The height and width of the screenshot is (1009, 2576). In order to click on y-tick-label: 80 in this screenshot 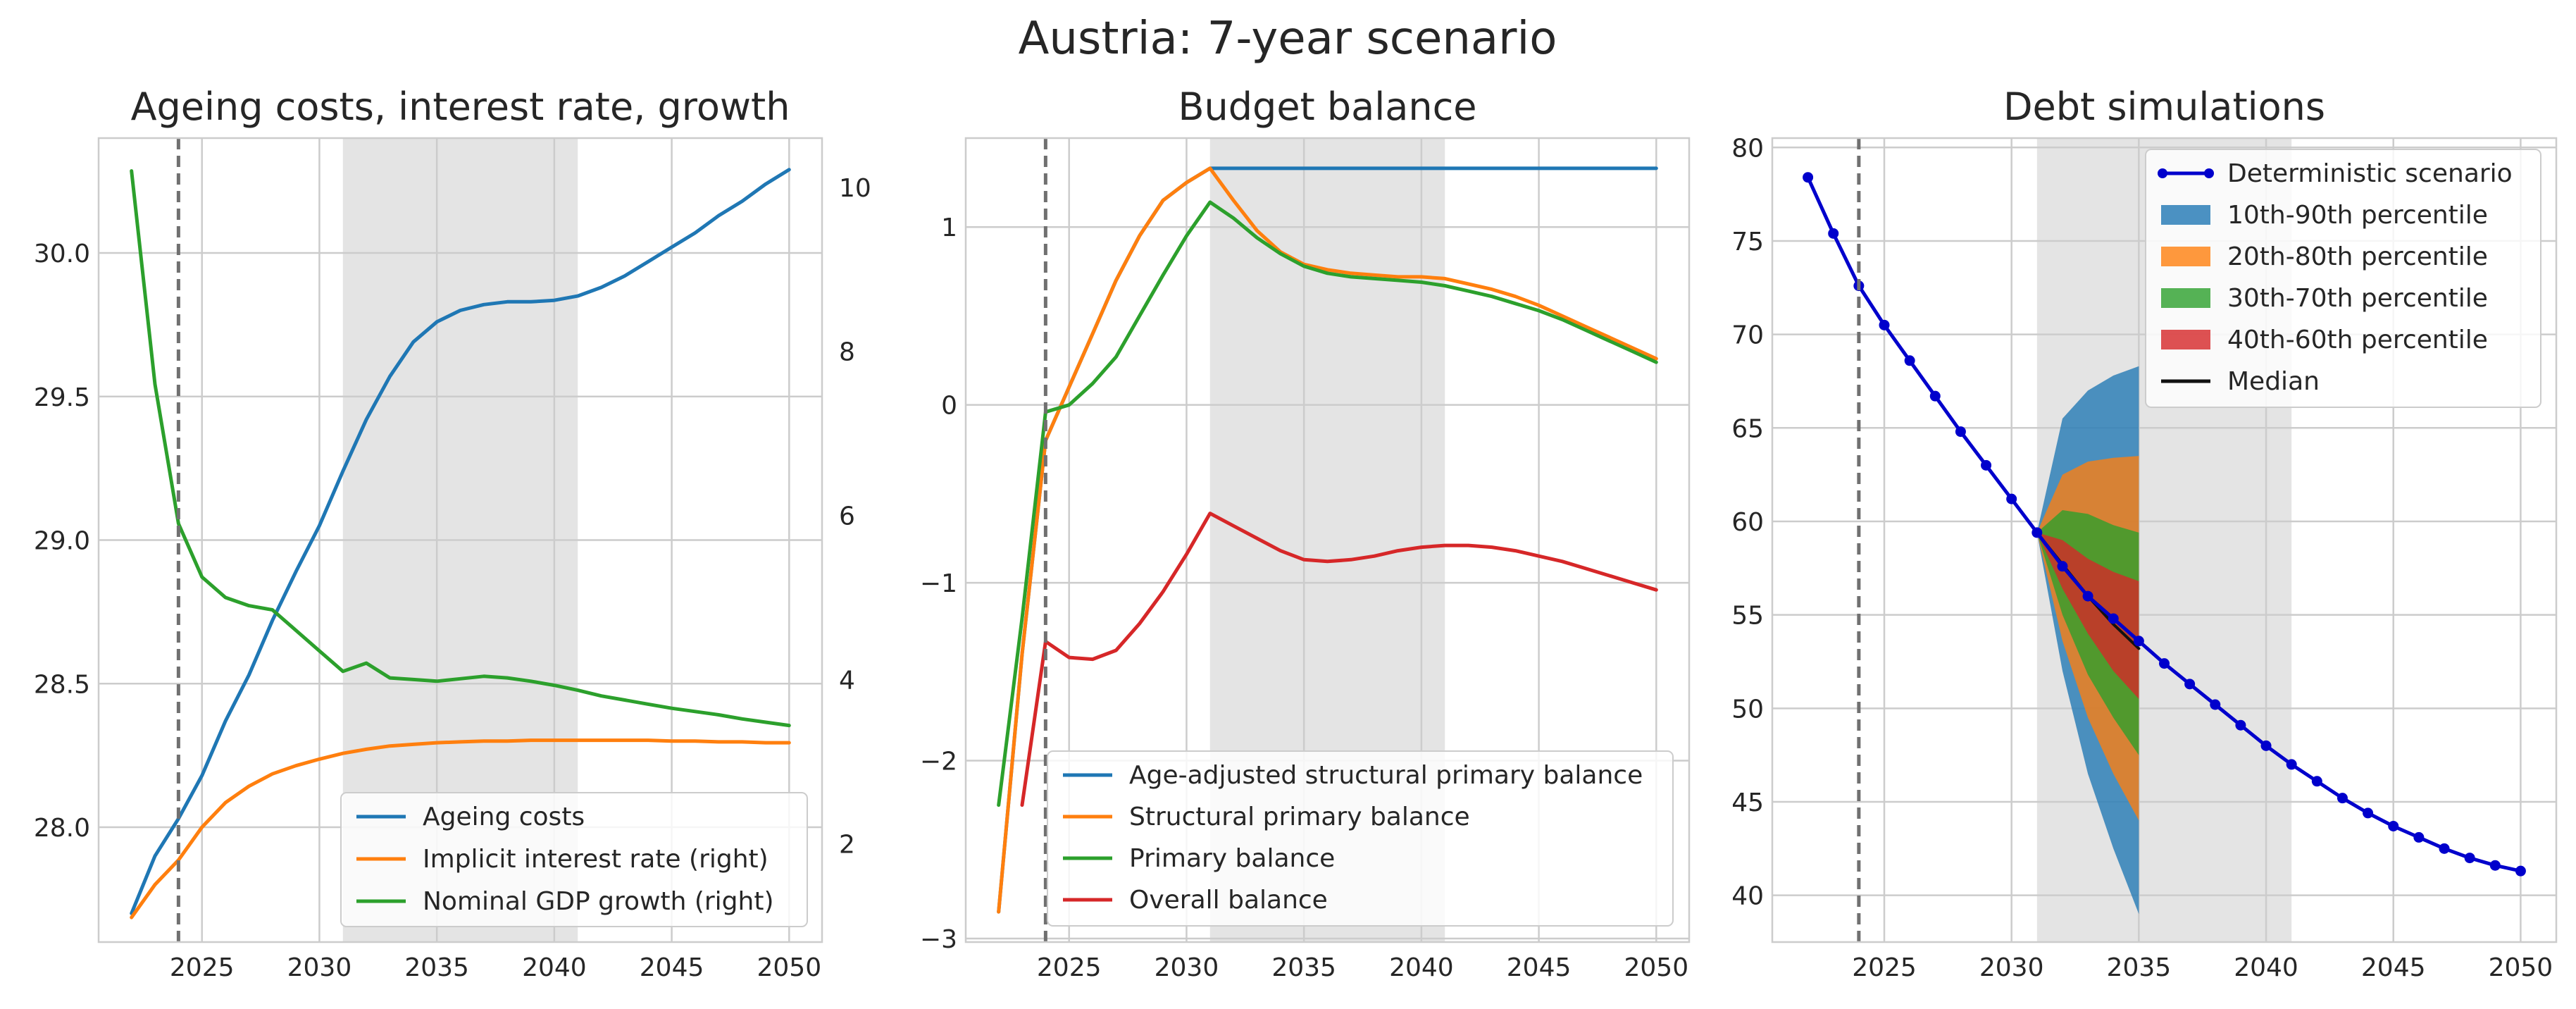, I will do `click(1747, 148)`.